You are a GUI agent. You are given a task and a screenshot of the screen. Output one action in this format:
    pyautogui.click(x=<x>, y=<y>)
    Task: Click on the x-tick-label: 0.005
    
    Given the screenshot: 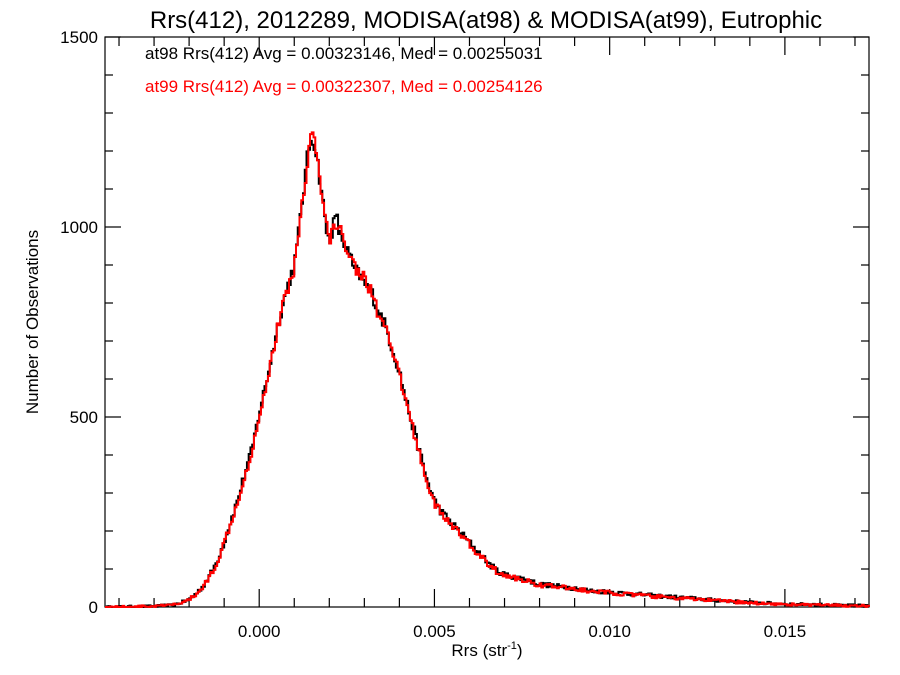 What is the action you would take?
    pyautogui.click(x=434, y=631)
    